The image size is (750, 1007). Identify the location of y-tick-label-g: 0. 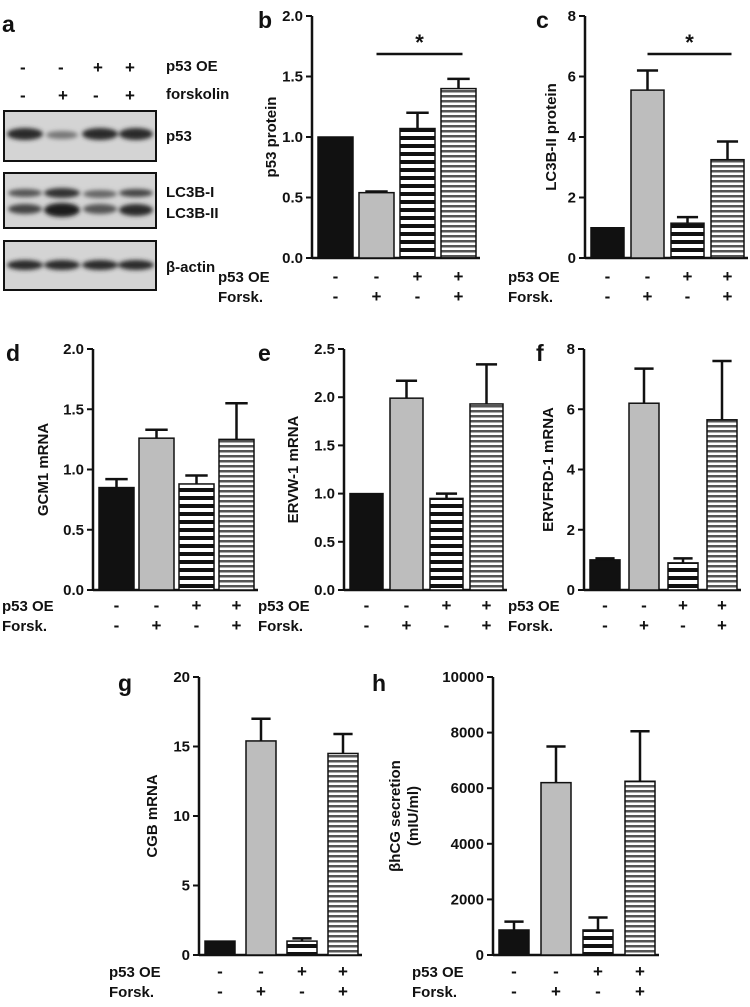
(186, 955).